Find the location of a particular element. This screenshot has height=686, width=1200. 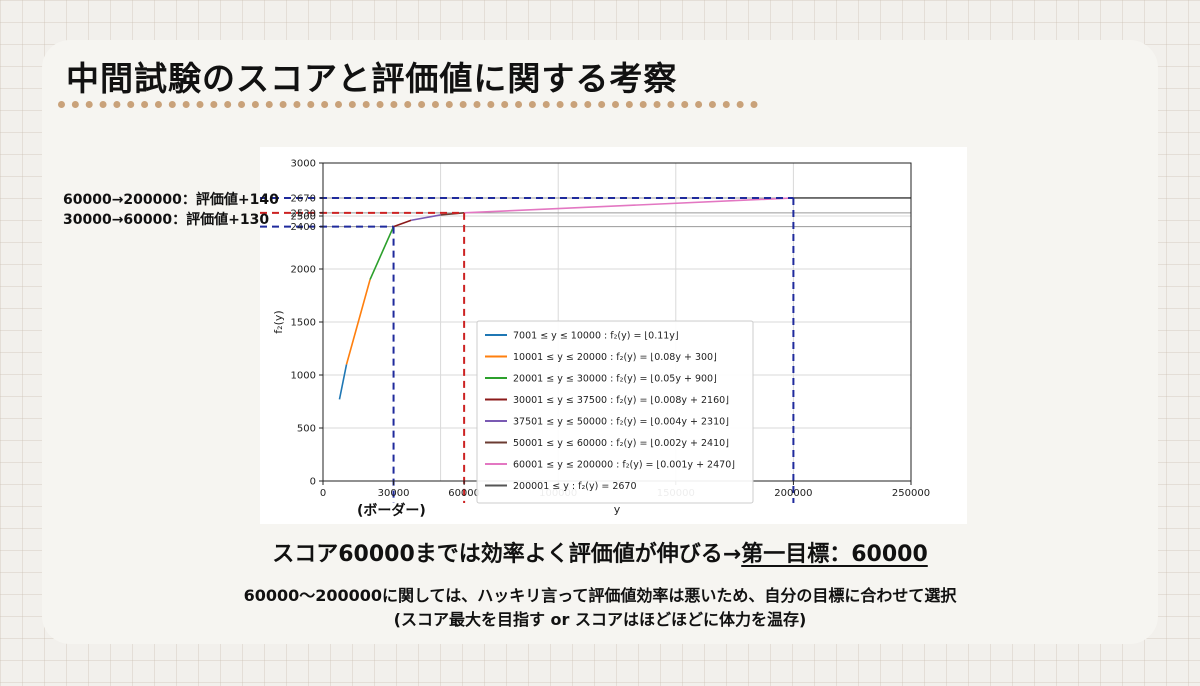

y-tick-label: 2500 is located at coordinates (303, 217).